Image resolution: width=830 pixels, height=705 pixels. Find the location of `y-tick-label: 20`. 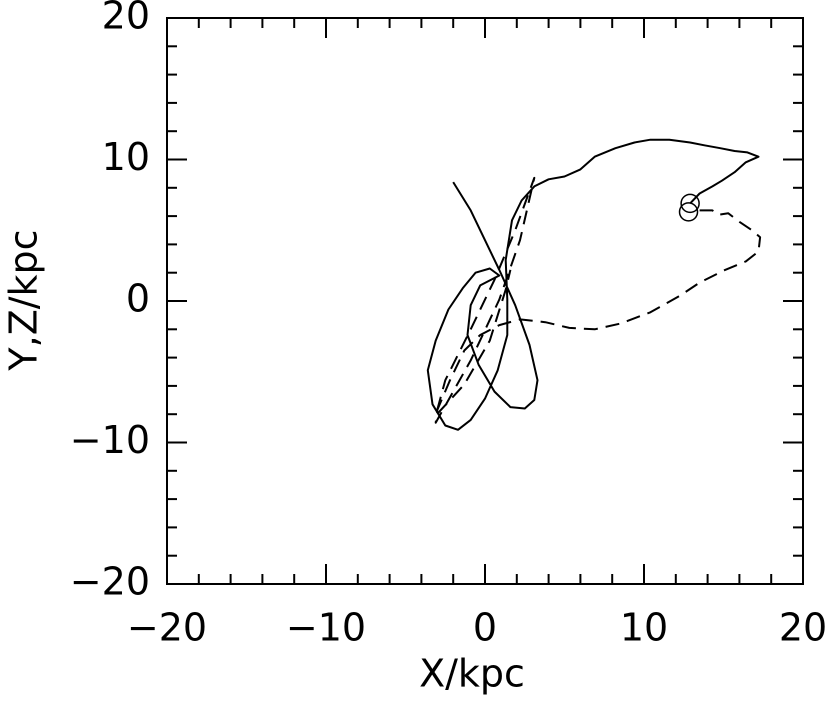

y-tick-label: 20 is located at coordinates (126, 19).